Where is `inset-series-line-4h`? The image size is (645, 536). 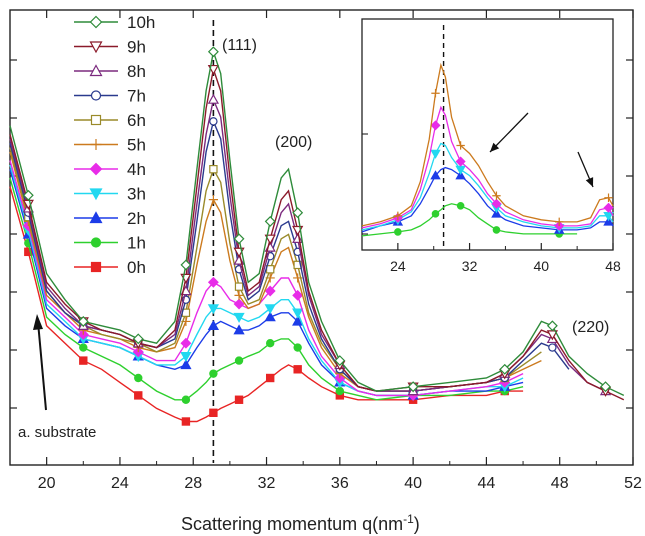 inset-series-line-4h is located at coordinates (487, 167).